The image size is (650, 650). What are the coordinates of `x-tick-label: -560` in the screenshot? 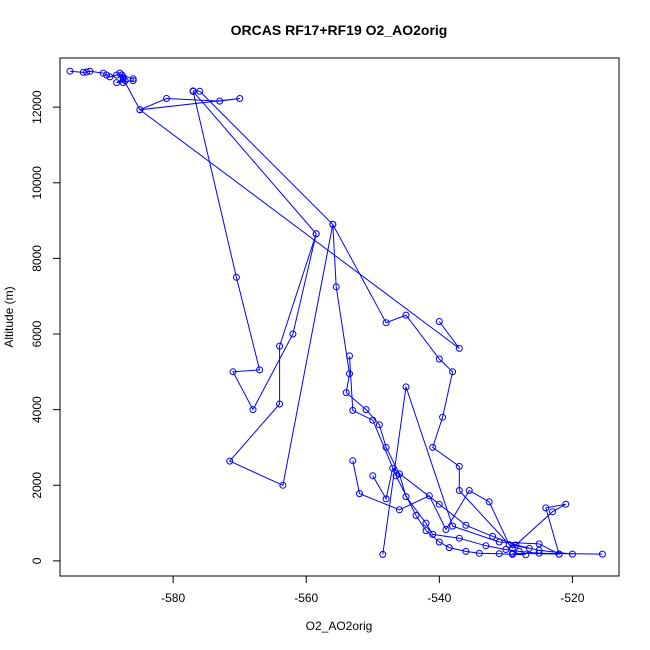 It's located at (306, 598).